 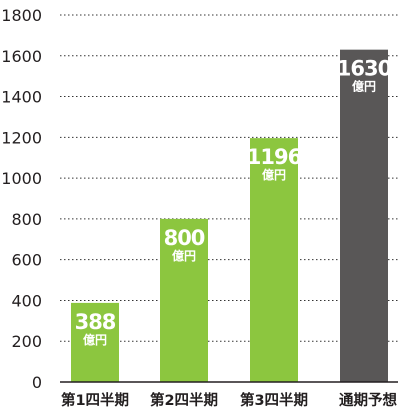 What do you see at coordinates (21, 15) in the screenshot?
I see `y-tick-label: 1800` at bounding box center [21, 15].